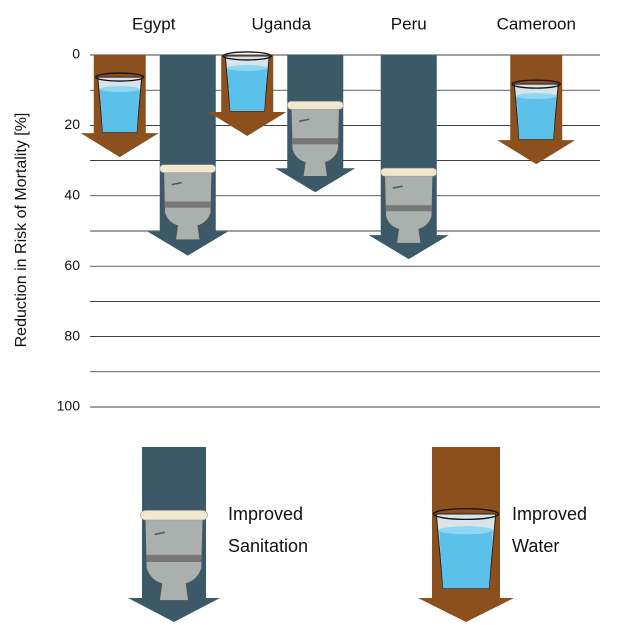  I want to click on y-tick-label: 80, so click(72, 335).